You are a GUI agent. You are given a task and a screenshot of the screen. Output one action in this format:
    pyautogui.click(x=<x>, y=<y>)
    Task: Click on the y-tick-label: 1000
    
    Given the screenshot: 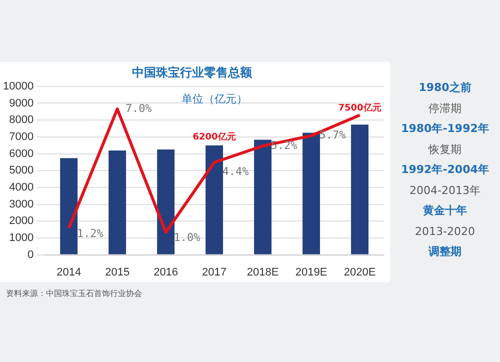 What is the action you would take?
    pyautogui.click(x=21, y=238)
    